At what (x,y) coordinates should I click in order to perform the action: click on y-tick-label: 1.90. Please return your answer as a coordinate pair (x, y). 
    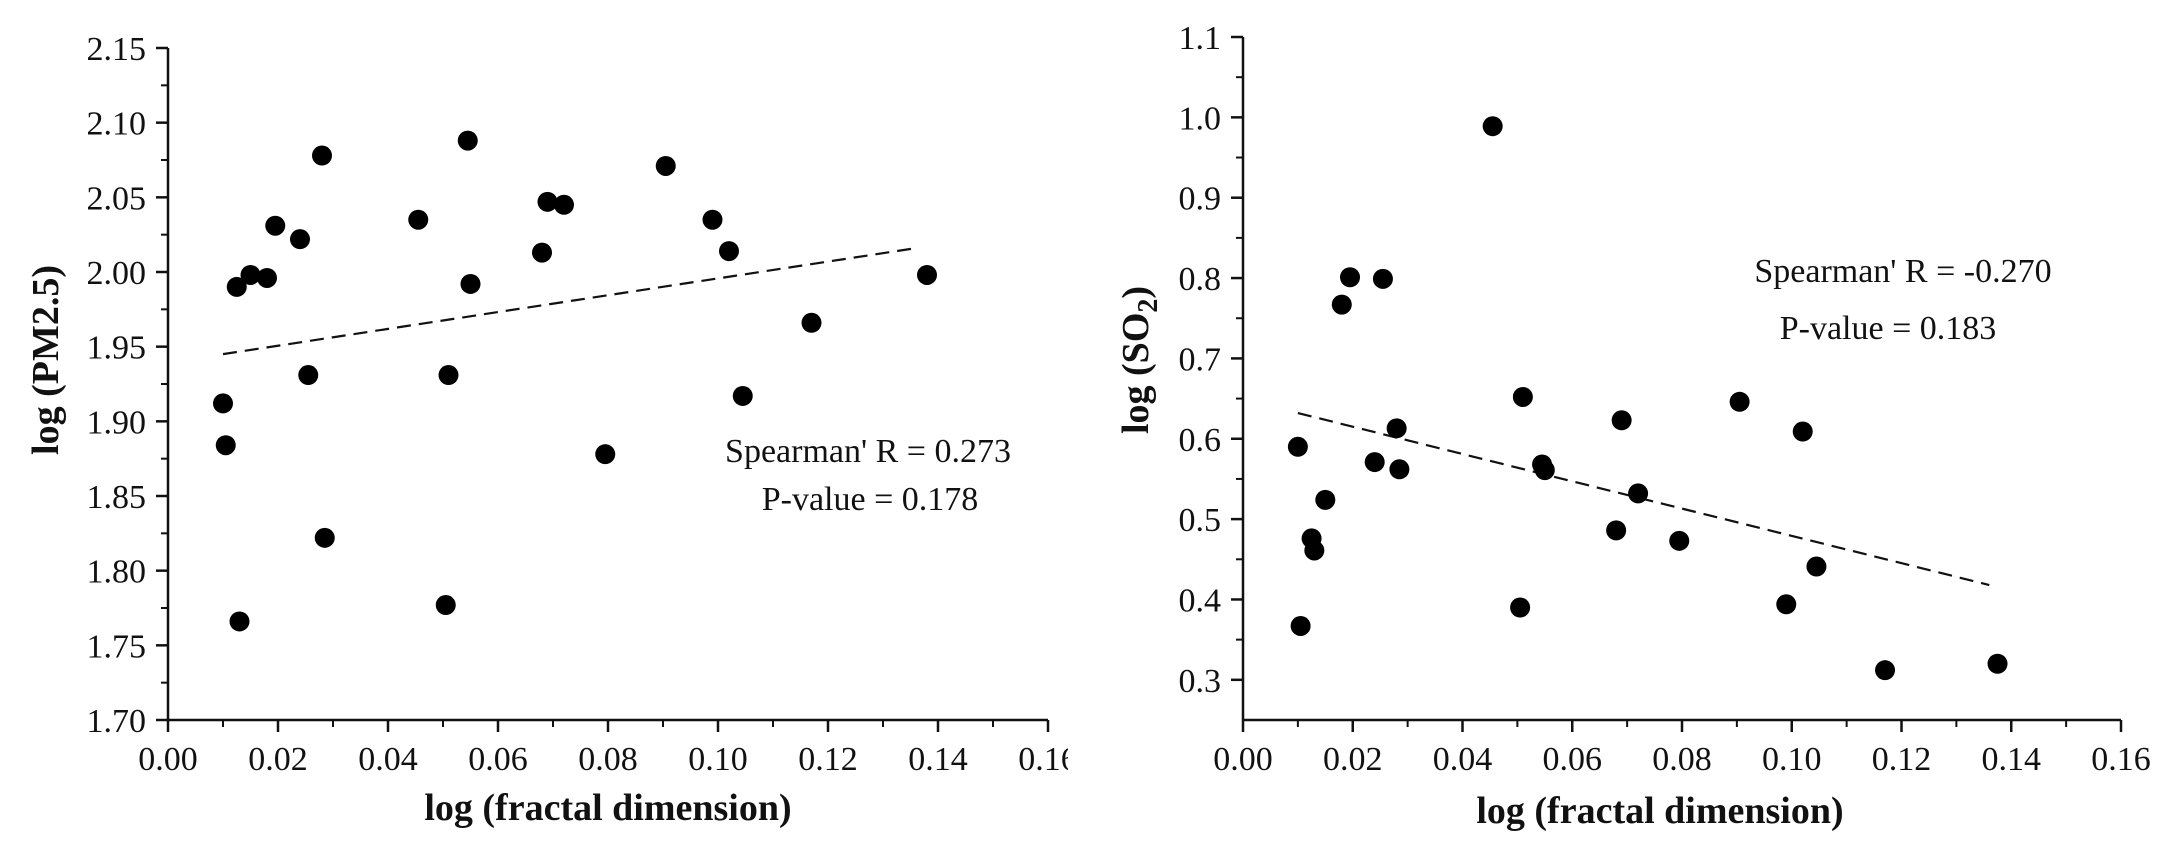
    Looking at the image, I should click on (117, 422).